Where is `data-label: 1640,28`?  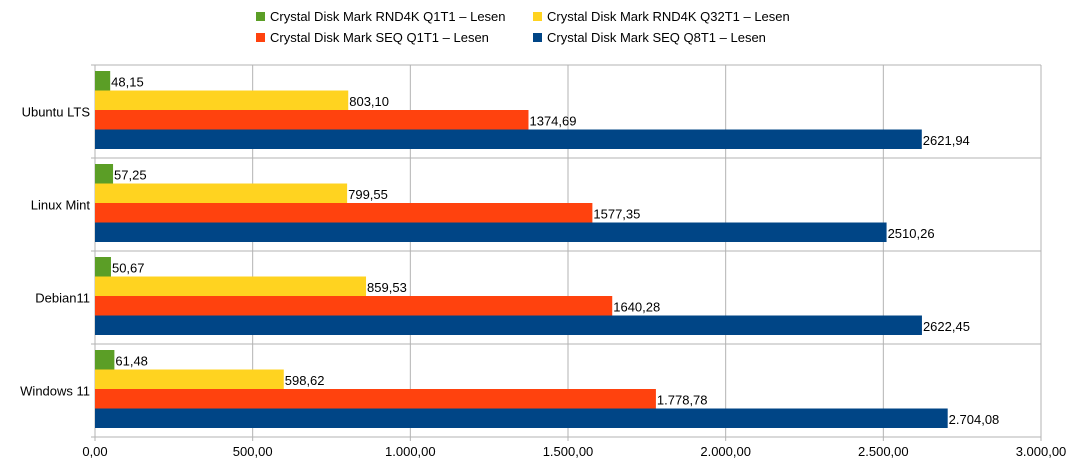 data-label: 1640,28 is located at coordinates (636, 307).